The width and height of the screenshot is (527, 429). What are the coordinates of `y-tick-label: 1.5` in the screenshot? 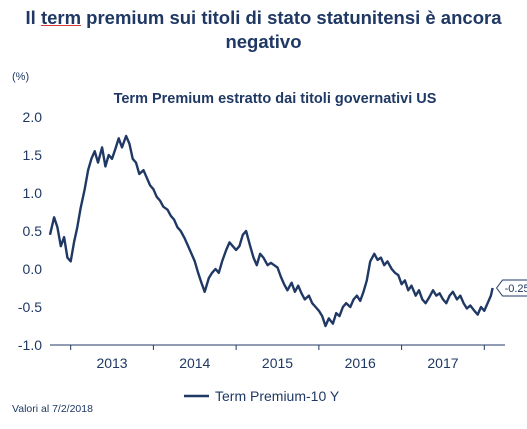 It's located at (33, 155).